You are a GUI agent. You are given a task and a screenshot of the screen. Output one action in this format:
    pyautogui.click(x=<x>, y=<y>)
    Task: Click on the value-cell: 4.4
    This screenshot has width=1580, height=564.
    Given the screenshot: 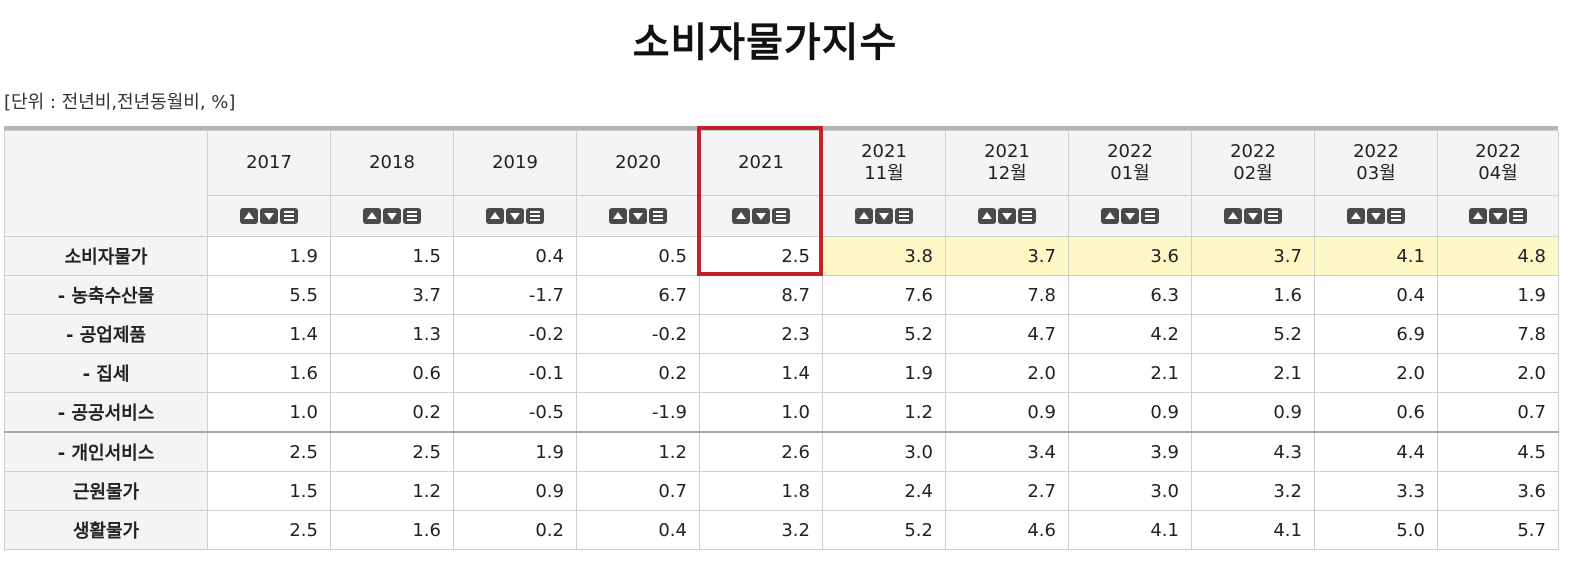 What is the action you would take?
    pyautogui.click(x=1376, y=451)
    